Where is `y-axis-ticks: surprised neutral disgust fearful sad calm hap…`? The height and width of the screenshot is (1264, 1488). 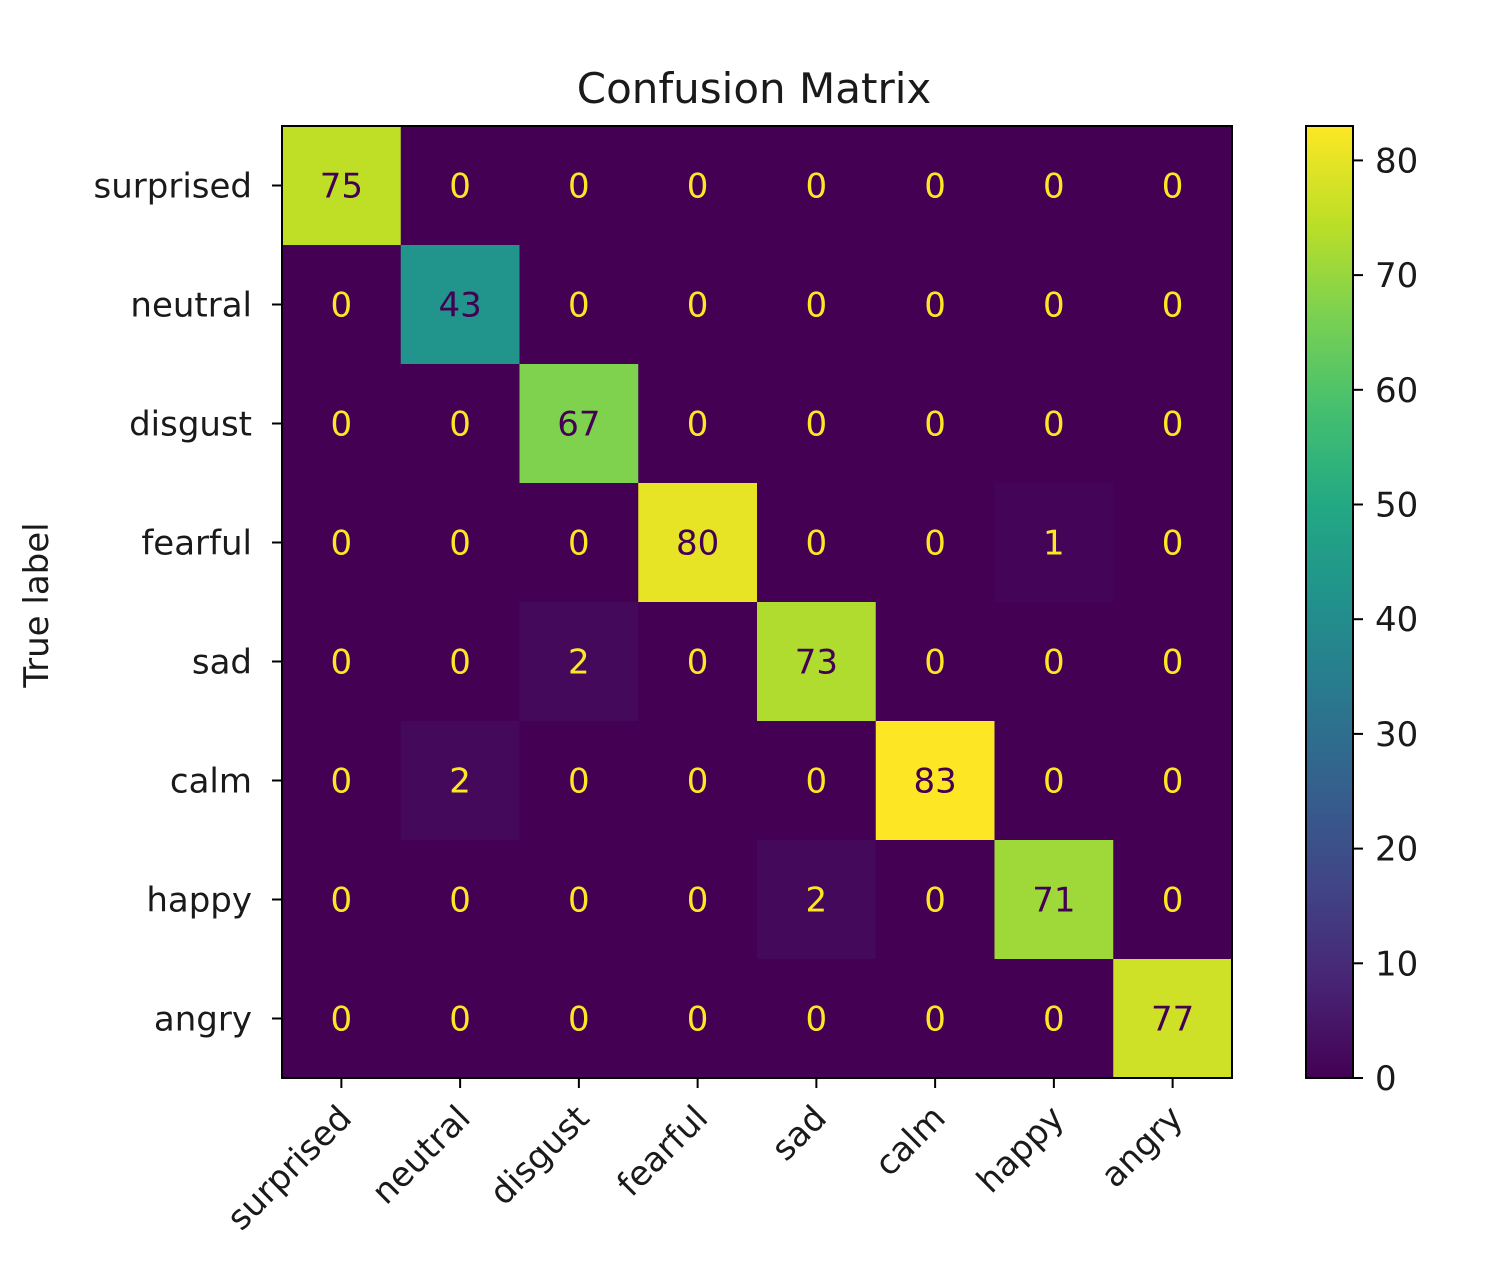 y-axis-ticks: surprised neutral disgust fearful sad calm hap… is located at coordinates (188, 603).